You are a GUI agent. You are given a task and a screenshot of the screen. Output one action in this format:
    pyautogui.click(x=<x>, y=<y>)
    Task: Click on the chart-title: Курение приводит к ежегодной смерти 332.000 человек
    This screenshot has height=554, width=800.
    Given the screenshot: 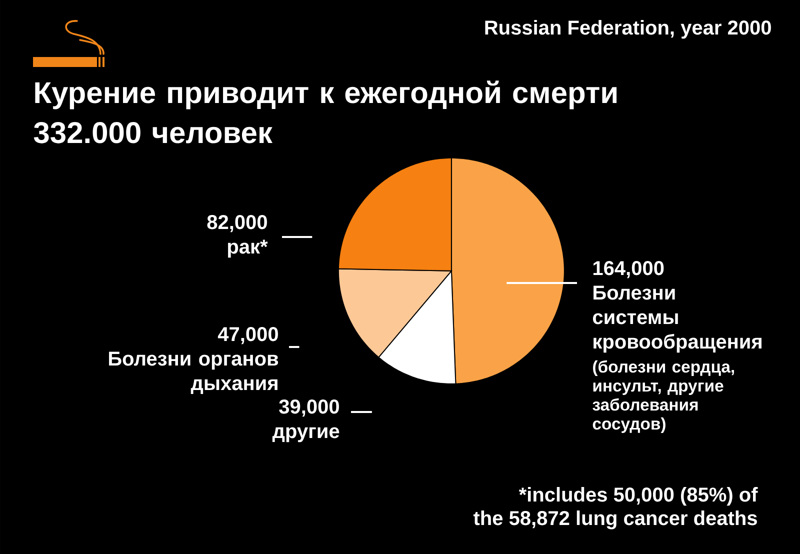 What is the action you would take?
    pyautogui.click(x=325, y=112)
    